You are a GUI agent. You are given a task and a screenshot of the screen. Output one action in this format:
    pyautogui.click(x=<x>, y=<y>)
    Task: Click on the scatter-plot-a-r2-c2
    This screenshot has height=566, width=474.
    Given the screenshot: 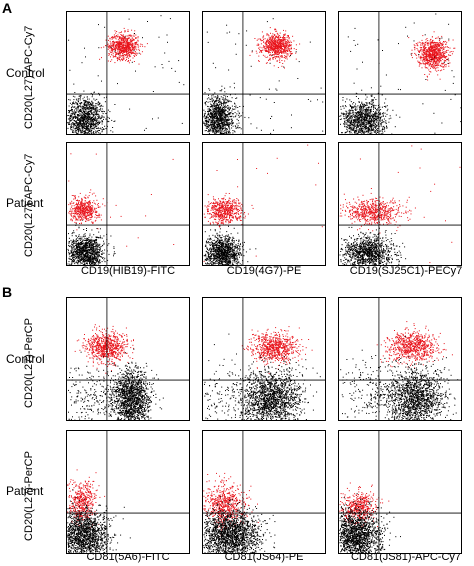 What is the action you would take?
    pyautogui.click(x=264, y=204)
    